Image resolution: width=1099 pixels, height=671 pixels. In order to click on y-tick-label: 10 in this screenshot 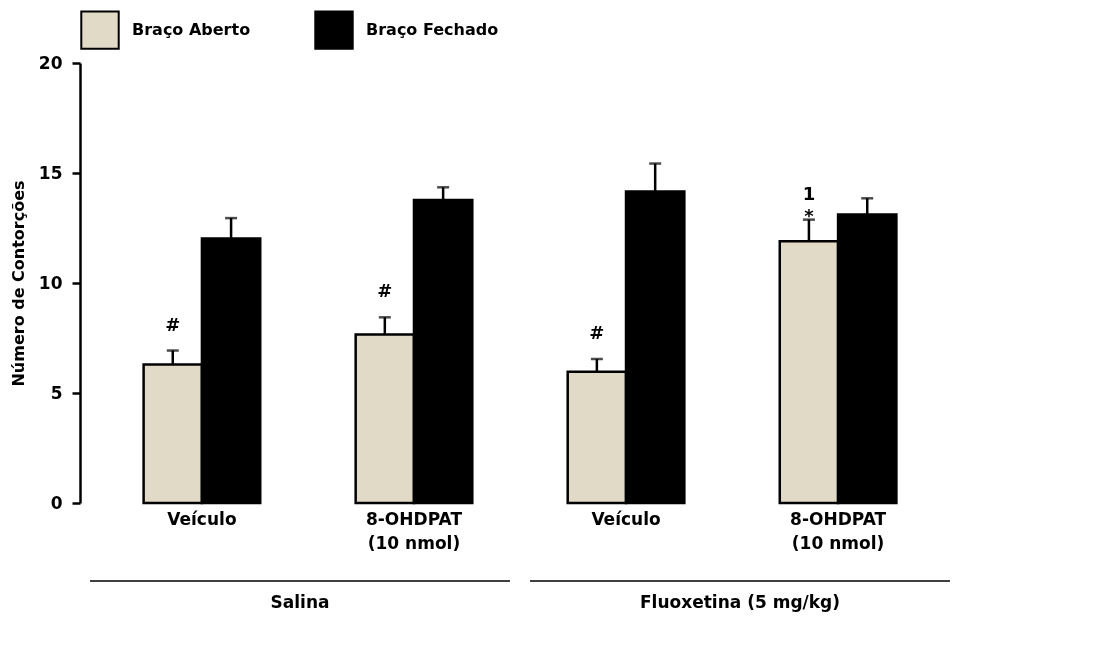, I will do `click(50, 282)`.